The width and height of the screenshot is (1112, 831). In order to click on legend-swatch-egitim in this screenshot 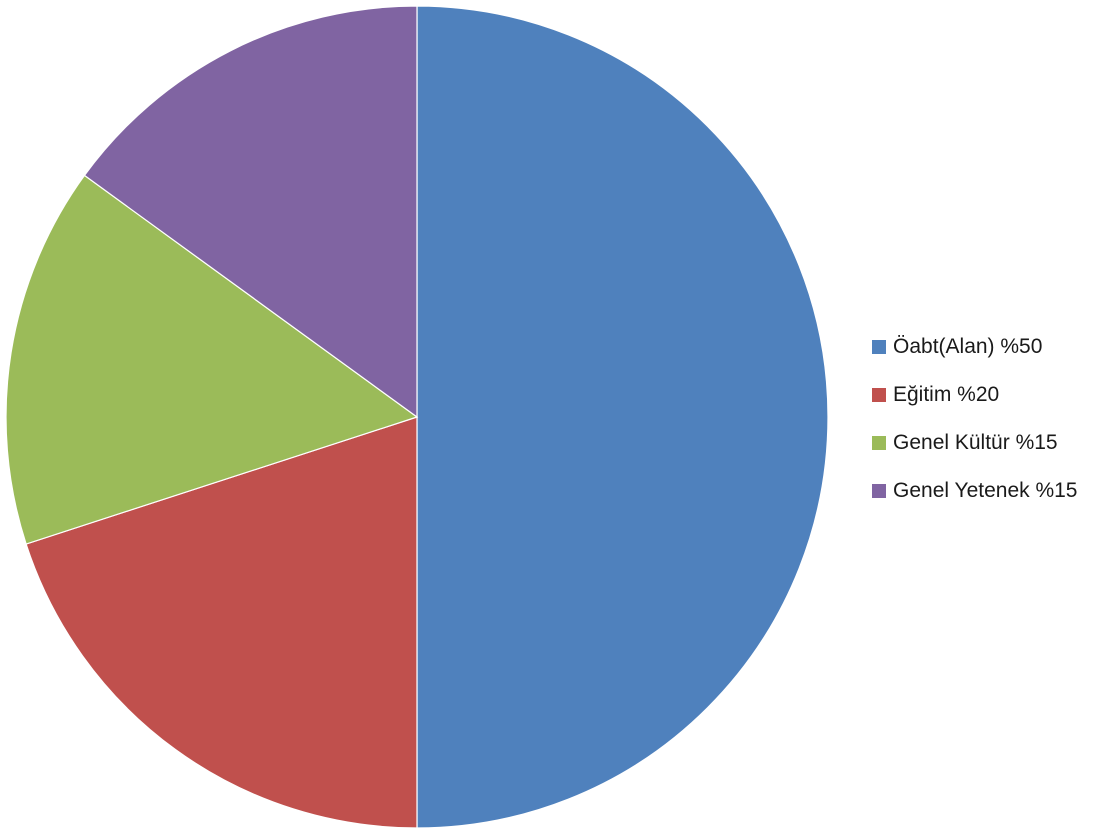, I will do `click(879, 395)`.